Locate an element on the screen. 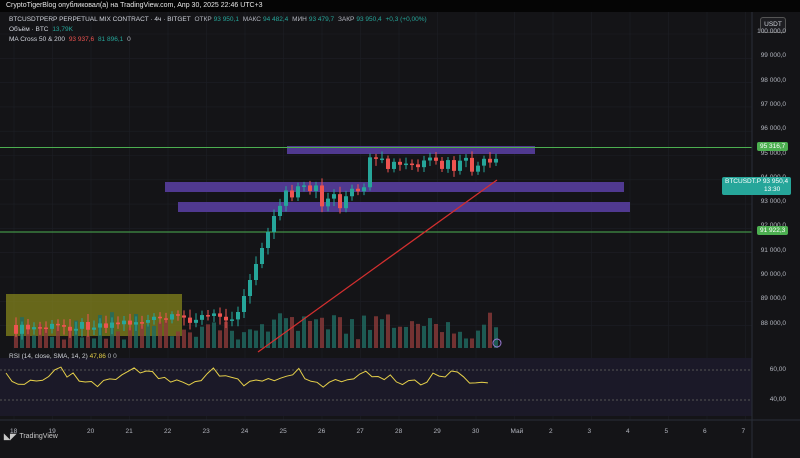 This screenshot has height=458, width=800. ma-value-2: 81 896,1 is located at coordinates (110, 39).